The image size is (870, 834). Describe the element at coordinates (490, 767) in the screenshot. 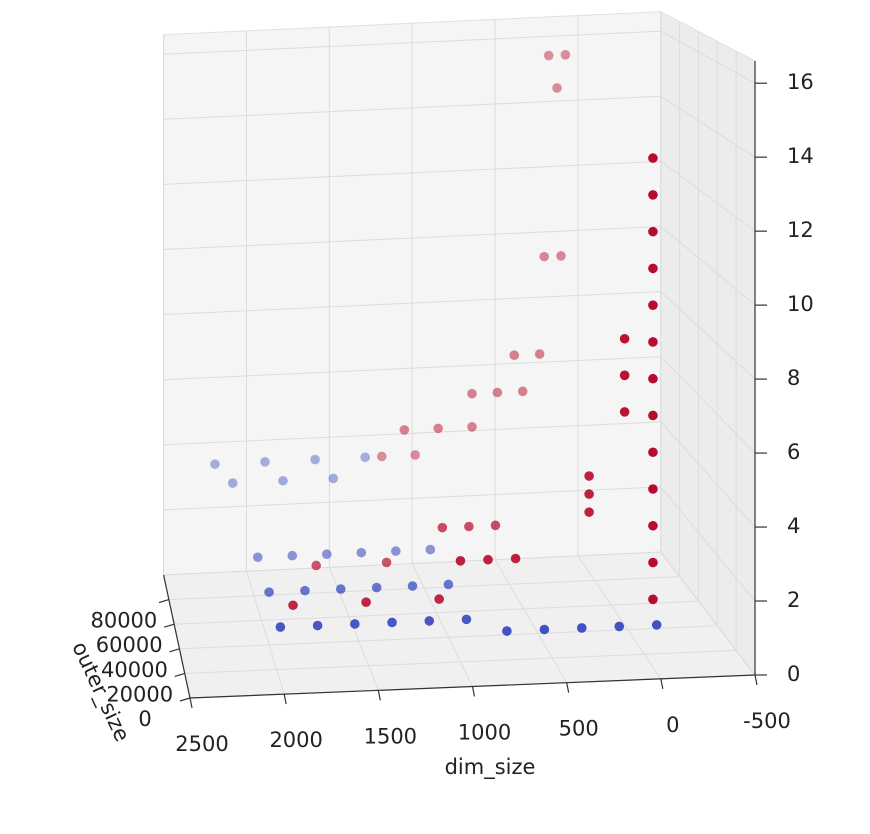

I see `x-axis-label: dim_size` at that location.